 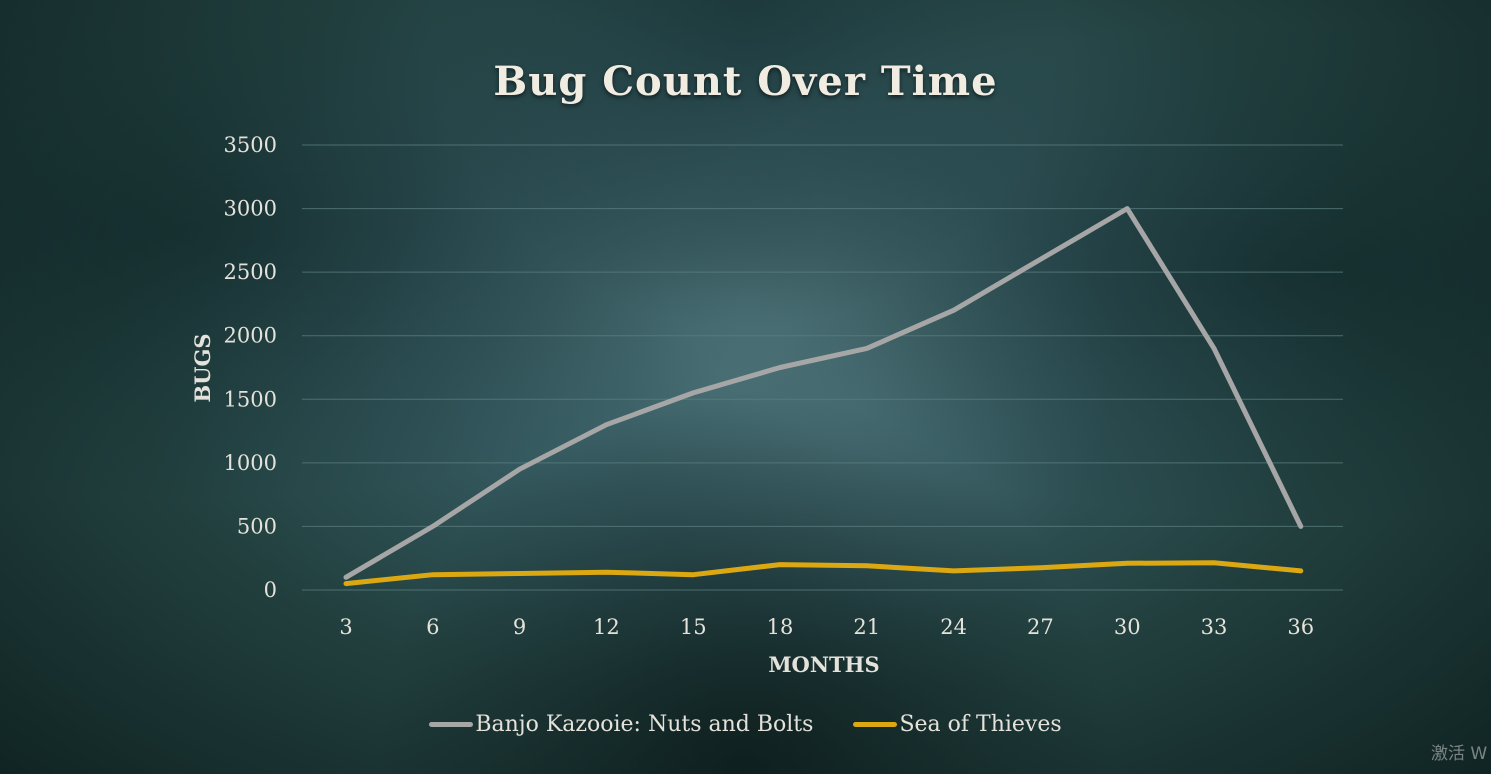 What do you see at coordinates (823, 664) in the screenshot?
I see `x-axis-label: MONTHS` at bounding box center [823, 664].